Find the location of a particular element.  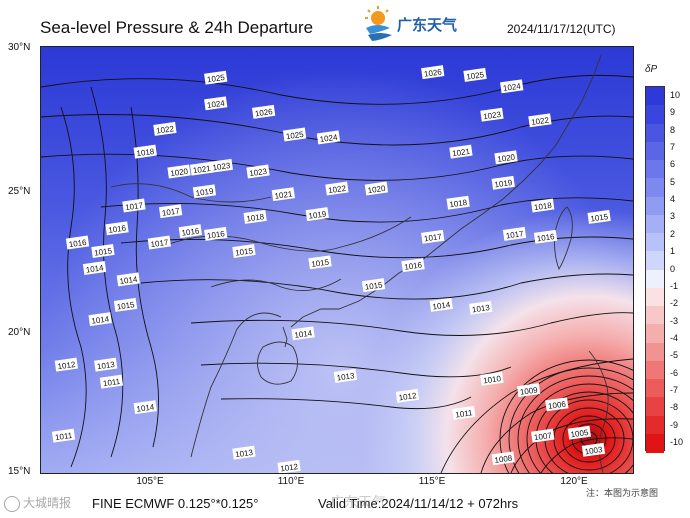

isobar-label: 1006 is located at coordinates (557, 404).